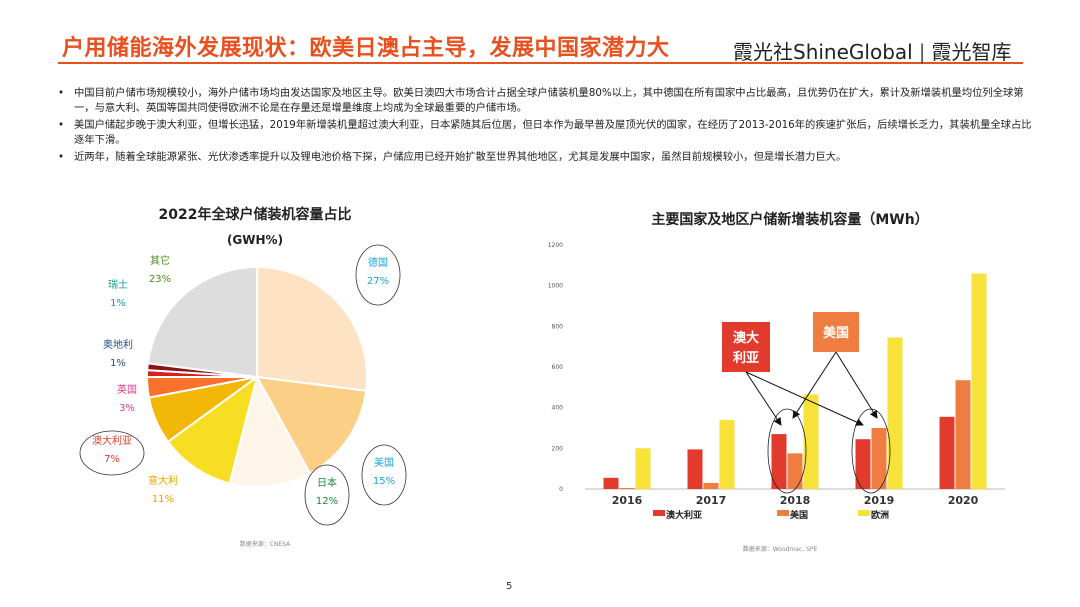 The height and width of the screenshot is (607, 1080). I want to click on pie-value-label: 12%, so click(327, 501).